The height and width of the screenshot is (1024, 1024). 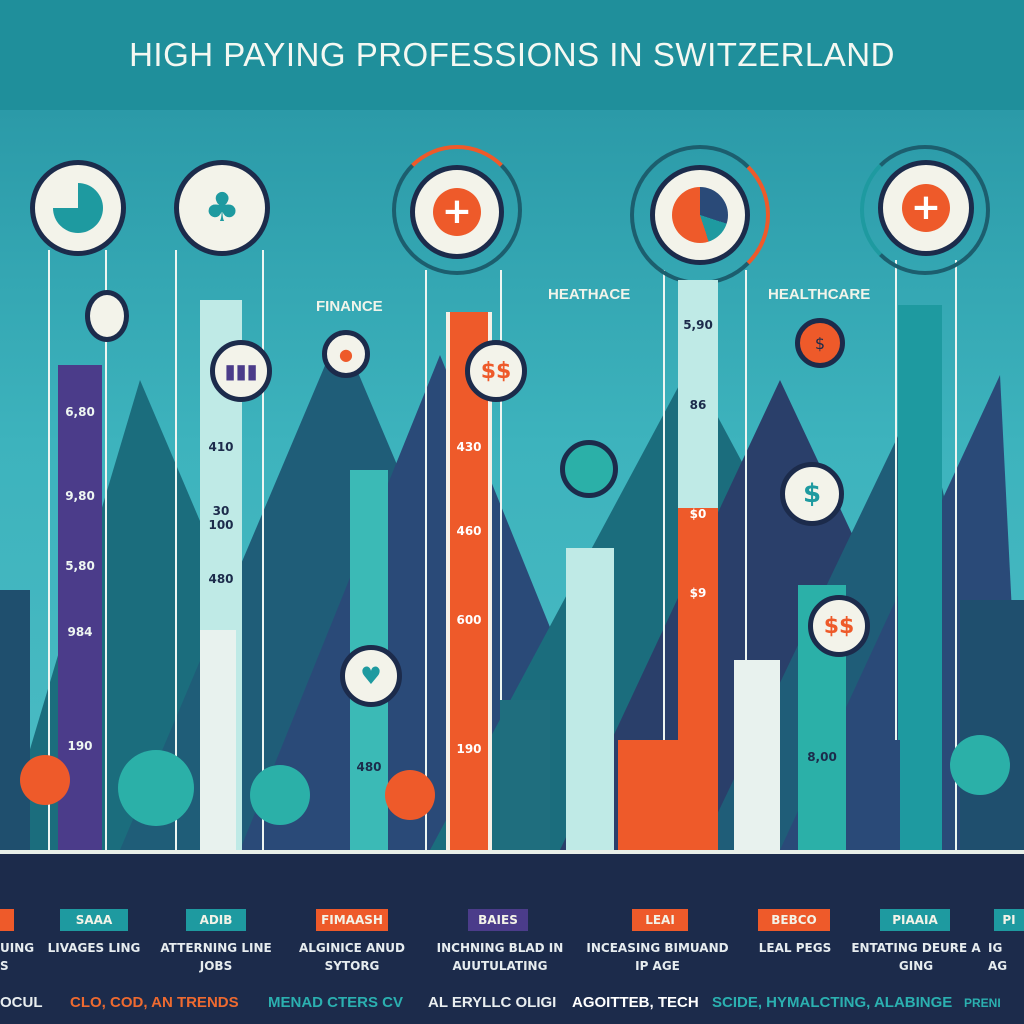 I want to click on bar-value: 5,90, so click(x=698, y=325).